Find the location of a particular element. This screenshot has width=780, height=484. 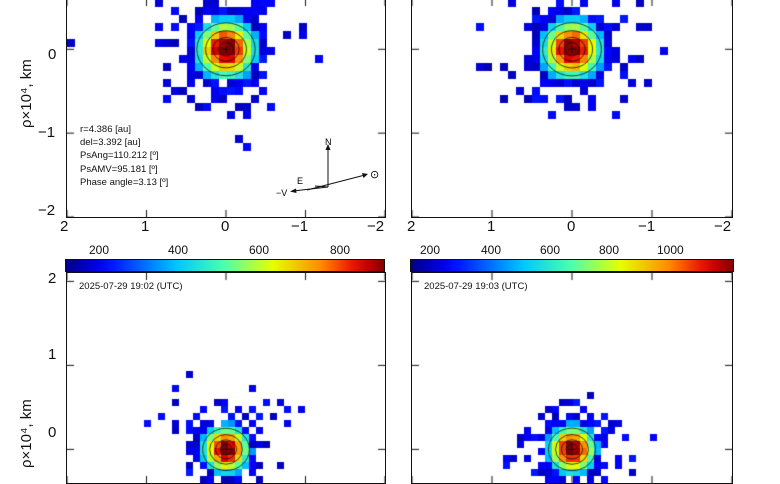

colorbar-bottom-left is located at coordinates (225, 265).